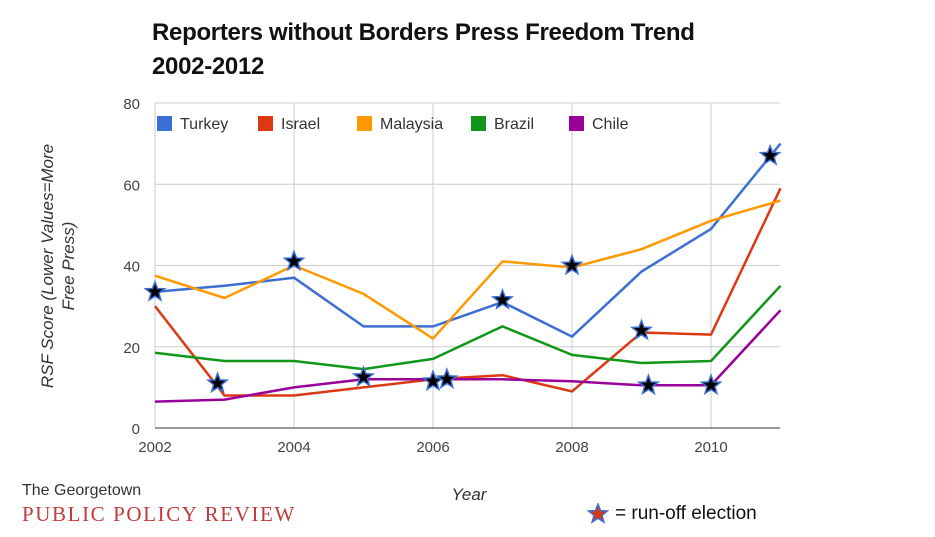 The width and height of the screenshot is (935, 537). I want to click on runoff-election-note: = run-off election, so click(672, 514).